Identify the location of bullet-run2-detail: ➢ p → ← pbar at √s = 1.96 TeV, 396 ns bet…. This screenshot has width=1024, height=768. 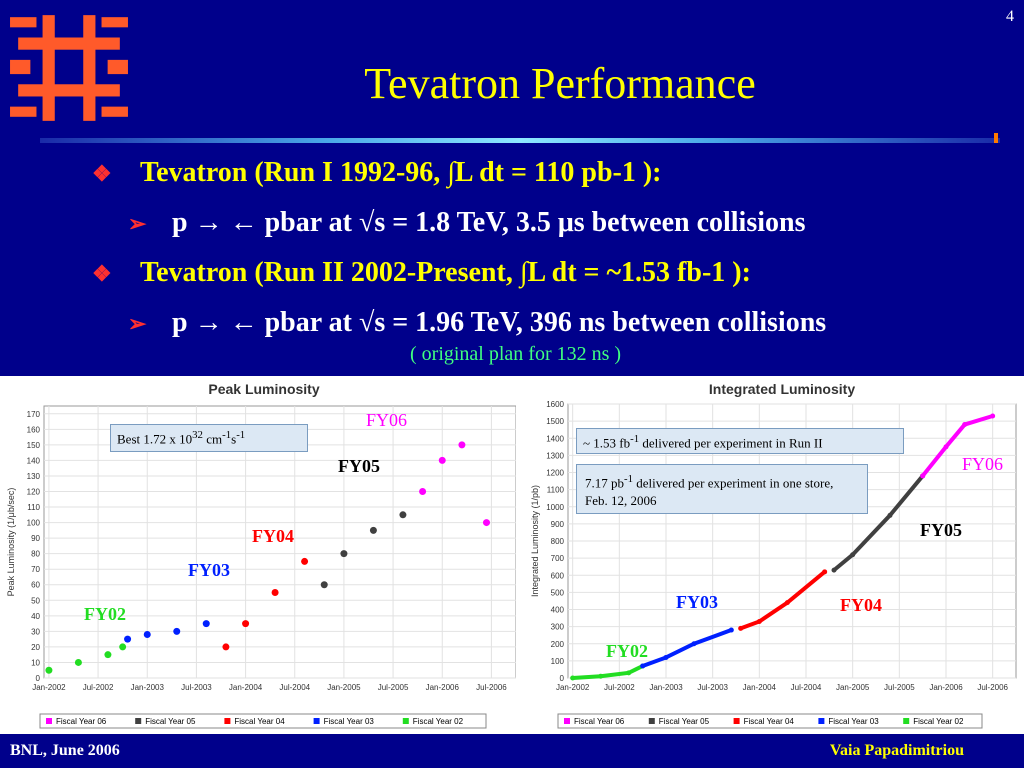
(477, 323).